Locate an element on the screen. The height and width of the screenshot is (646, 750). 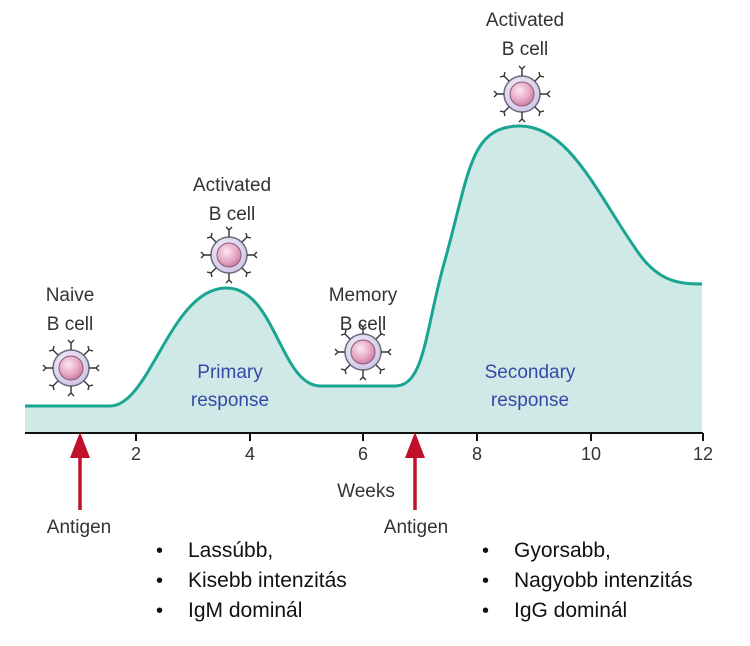
activated-secondary-label-line1: Activated is located at coordinates (525, 20).